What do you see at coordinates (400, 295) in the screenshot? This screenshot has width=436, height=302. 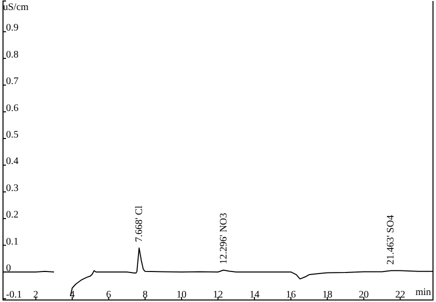 I see `x-tick-label: 22` at bounding box center [400, 295].